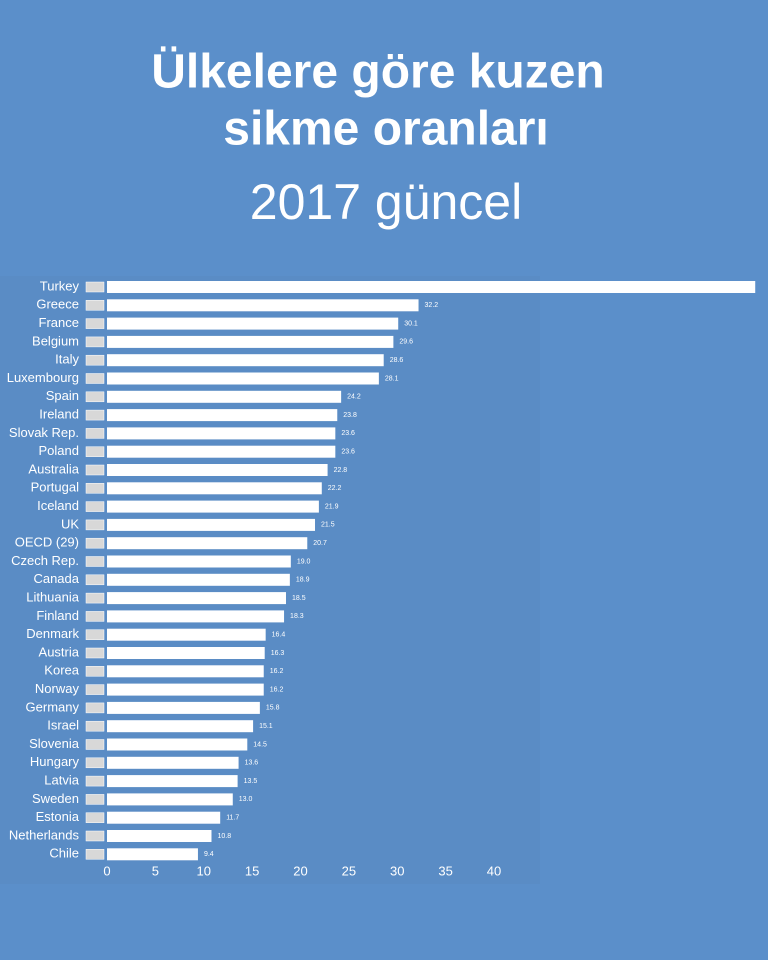 This screenshot has height=960, width=768. I want to click on y-tick-label: Denmark, so click(52, 633).